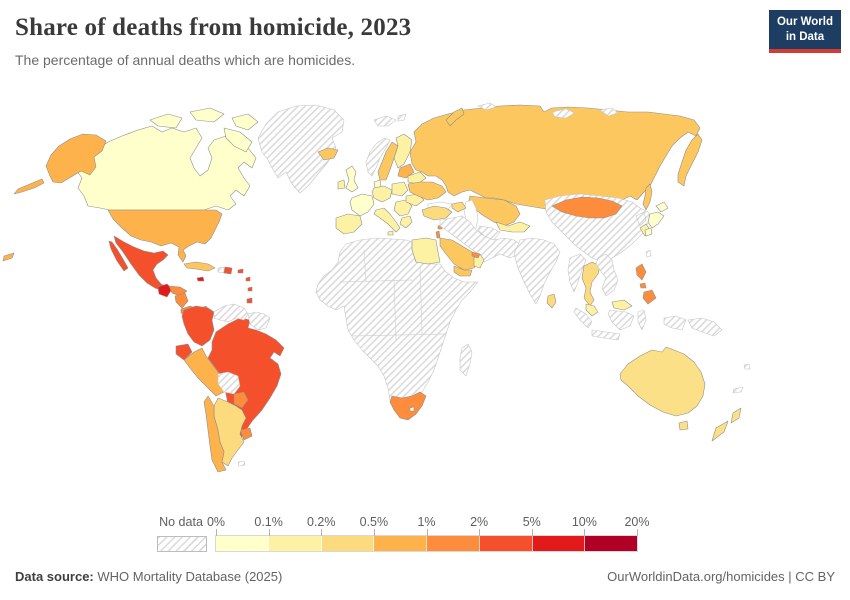  Describe the element at coordinates (577, 273) in the screenshot. I see `country-myanmar` at that location.